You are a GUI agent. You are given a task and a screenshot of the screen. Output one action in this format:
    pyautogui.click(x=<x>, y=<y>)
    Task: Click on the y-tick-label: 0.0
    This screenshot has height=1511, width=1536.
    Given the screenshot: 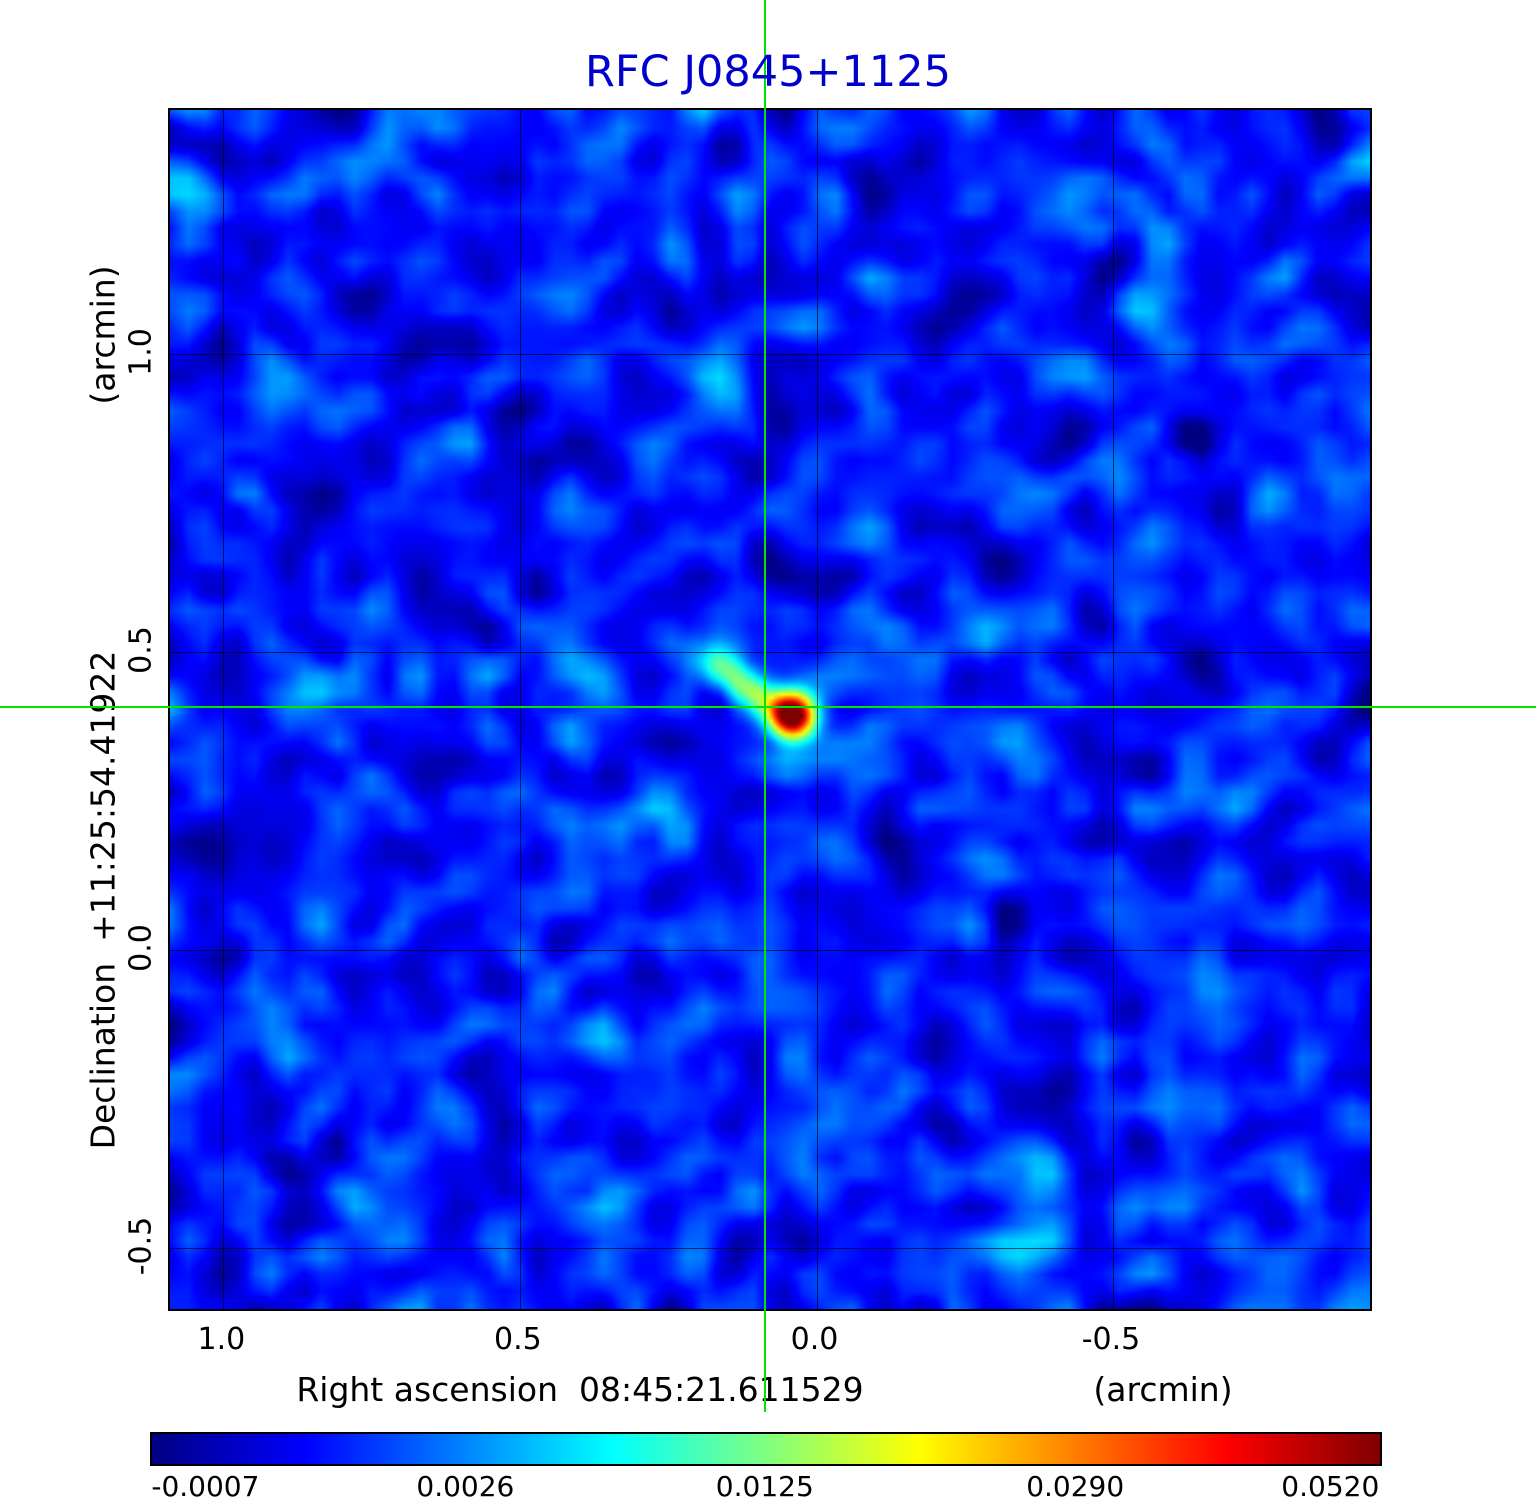 What is the action you would take?
    pyautogui.click(x=141, y=947)
    